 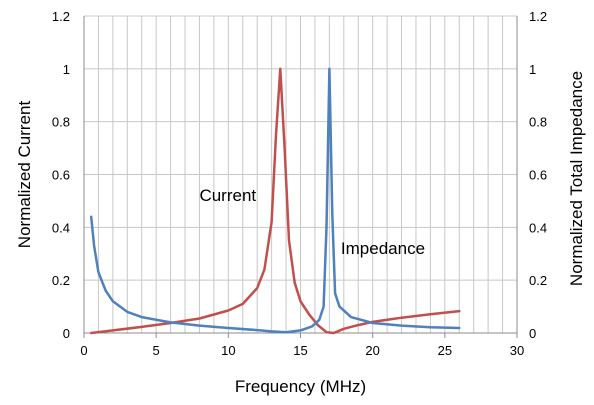 What do you see at coordinates (300, 386) in the screenshot?
I see `x-axis-title: Frequency (MHz)` at bounding box center [300, 386].